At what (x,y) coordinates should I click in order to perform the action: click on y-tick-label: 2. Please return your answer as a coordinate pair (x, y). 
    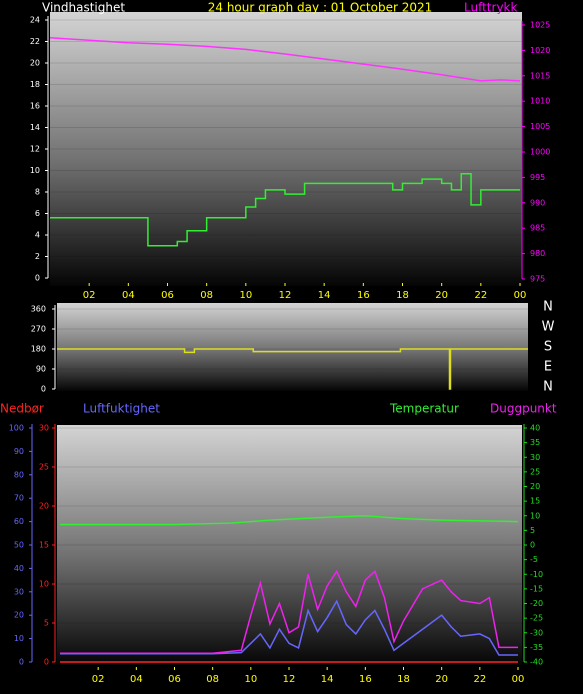
    Looking at the image, I should click on (37, 256).